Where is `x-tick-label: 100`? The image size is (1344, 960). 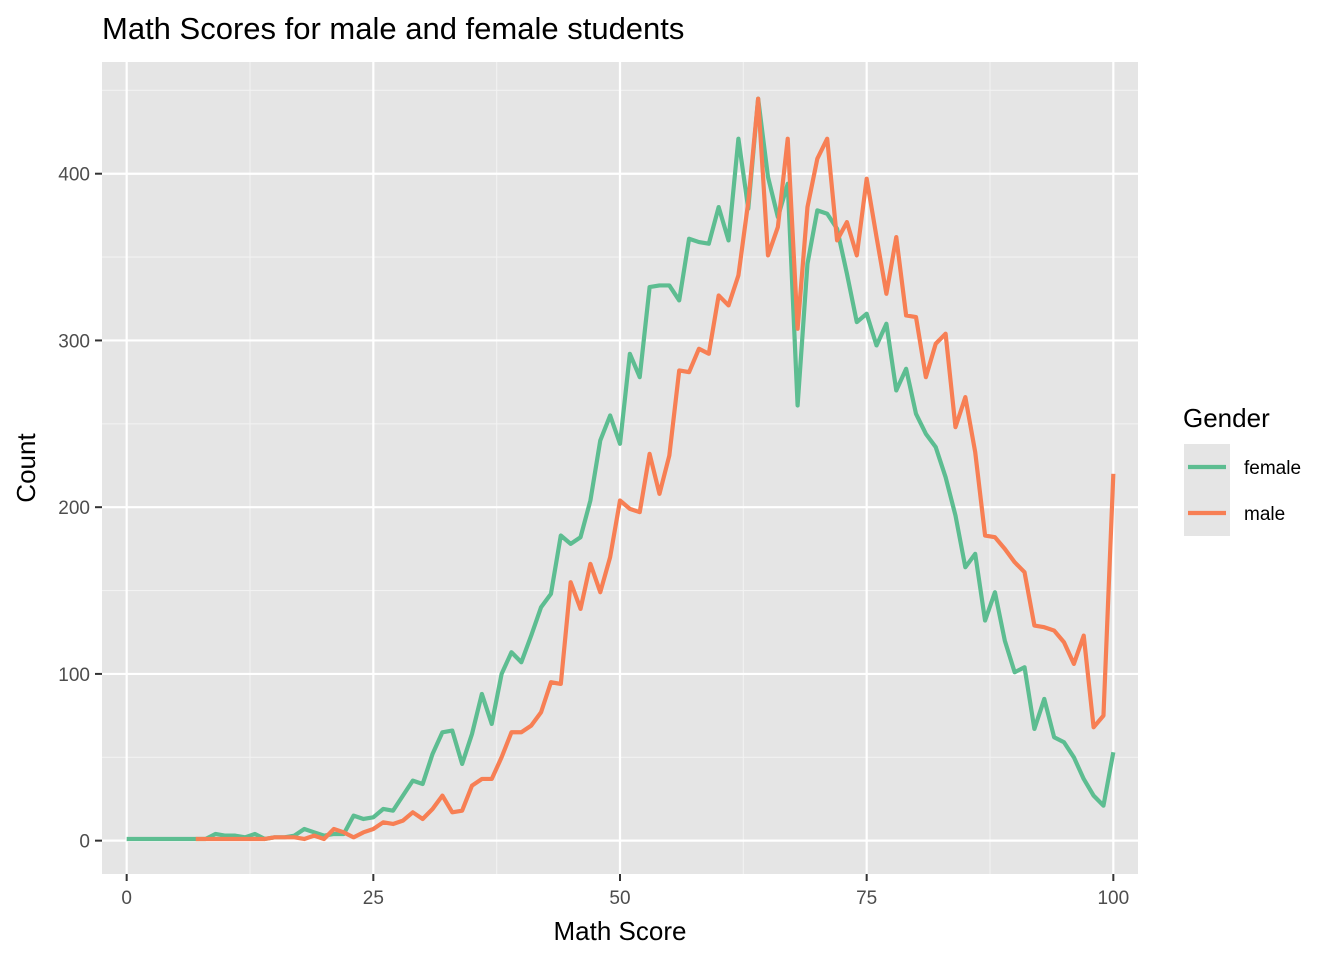
x-tick-label: 100 is located at coordinates (1113, 898).